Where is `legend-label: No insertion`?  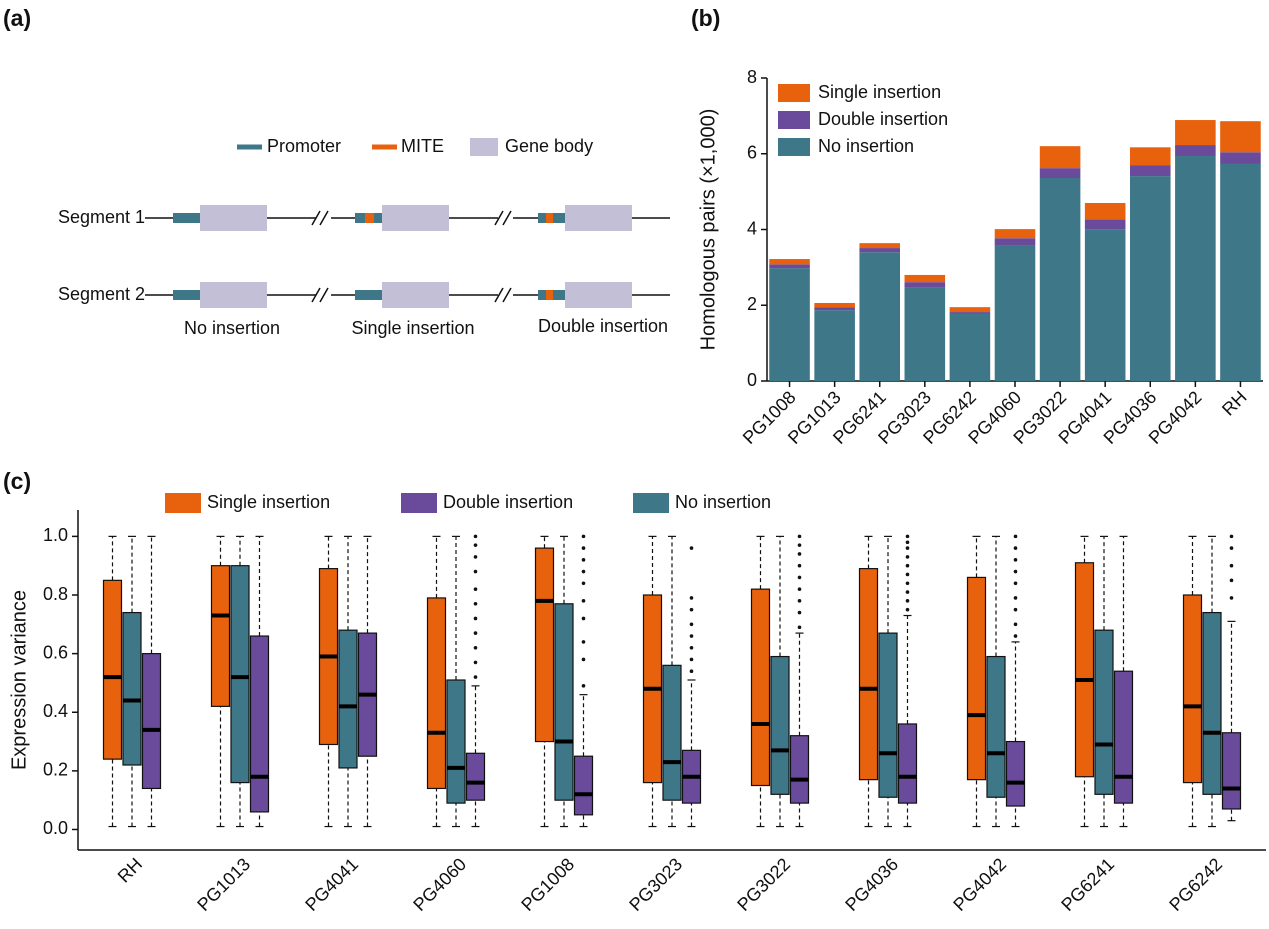 legend-label: No insertion is located at coordinates (866, 146).